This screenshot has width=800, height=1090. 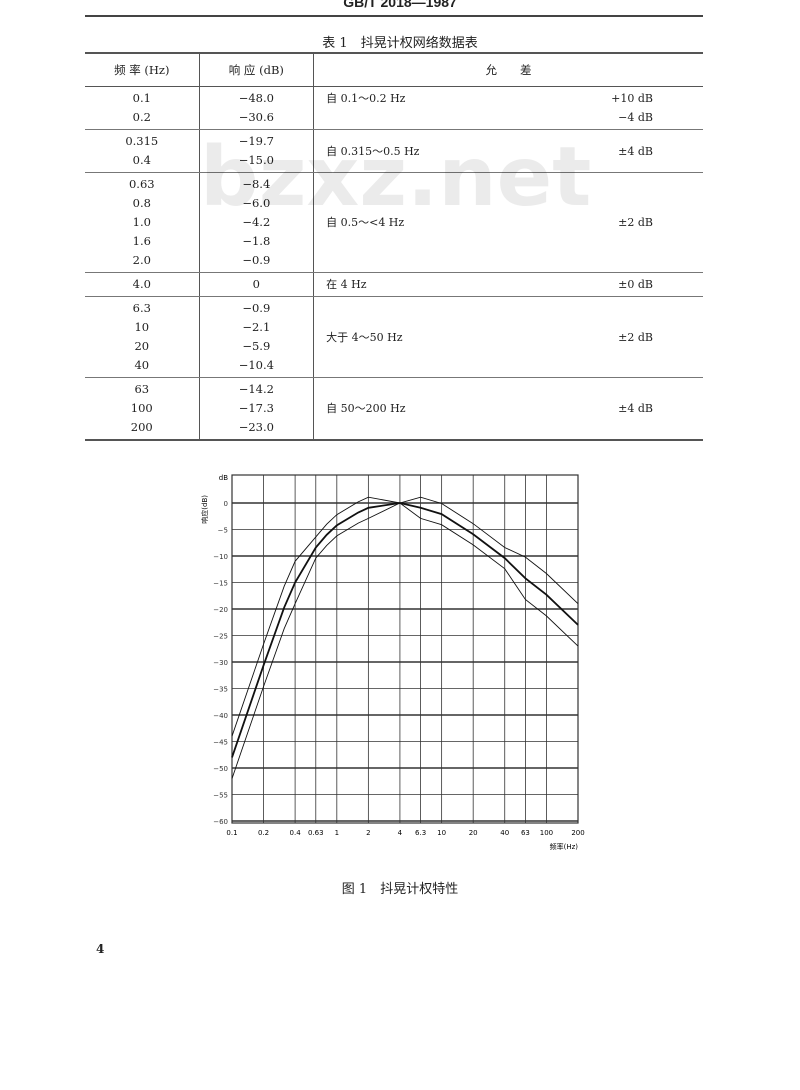 I want to click on y-tick-label: −5, so click(x=223, y=531).